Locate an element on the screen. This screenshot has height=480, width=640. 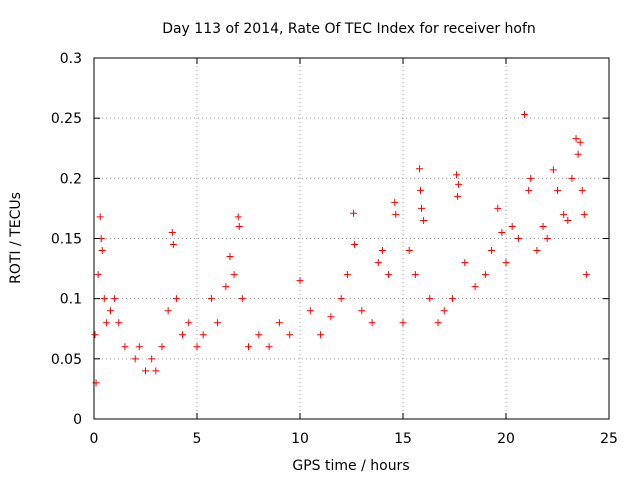
x-tick-label: 0 is located at coordinates (94, 439).